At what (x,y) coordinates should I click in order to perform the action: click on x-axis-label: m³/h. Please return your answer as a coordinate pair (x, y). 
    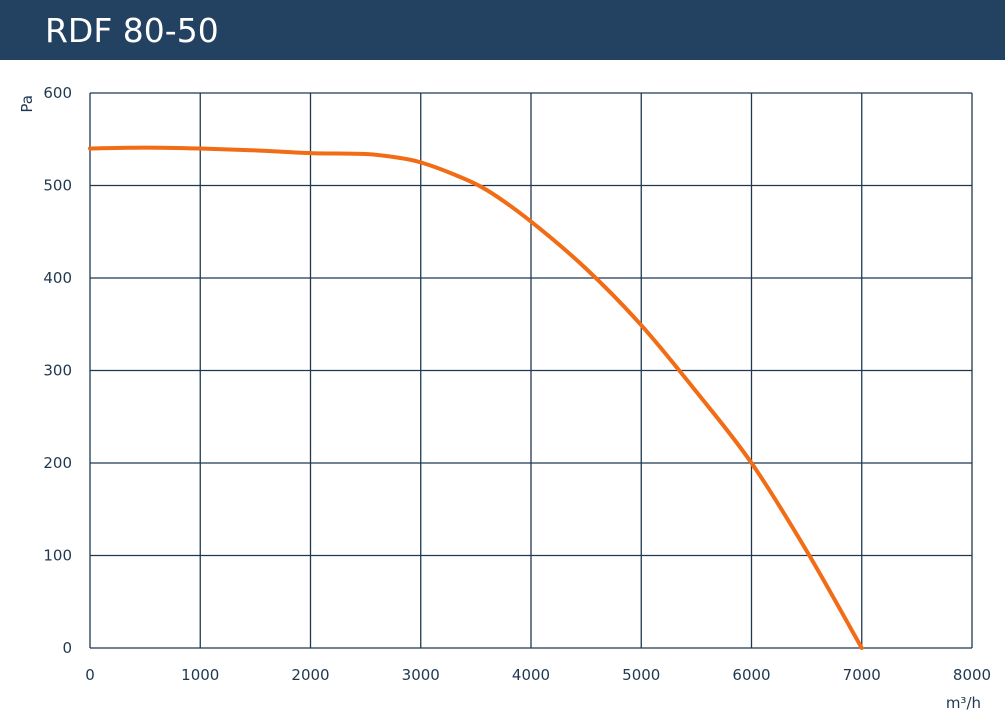
    Looking at the image, I should click on (963, 703).